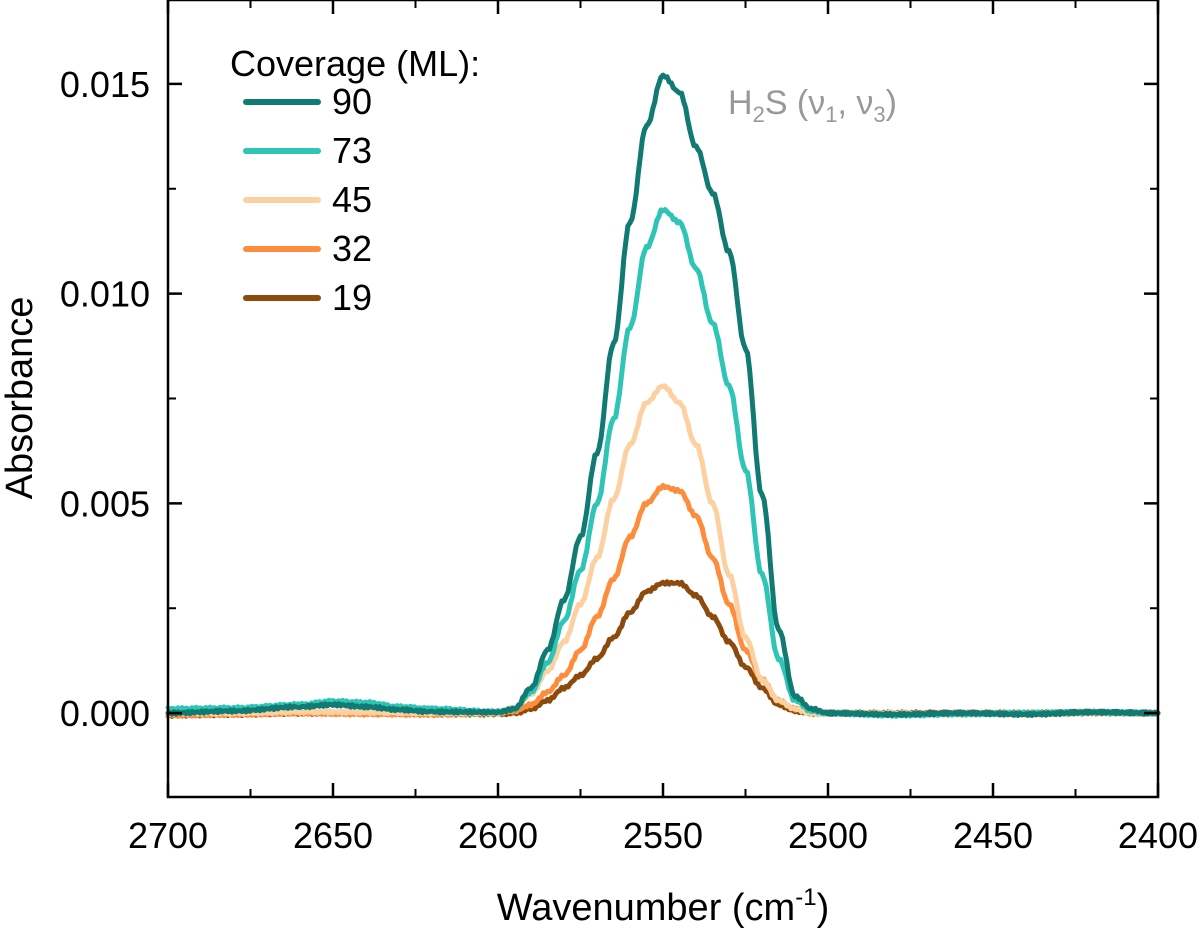  What do you see at coordinates (355, 63) in the screenshot?
I see `legend-title: Coverage (ML):` at bounding box center [355, 63].